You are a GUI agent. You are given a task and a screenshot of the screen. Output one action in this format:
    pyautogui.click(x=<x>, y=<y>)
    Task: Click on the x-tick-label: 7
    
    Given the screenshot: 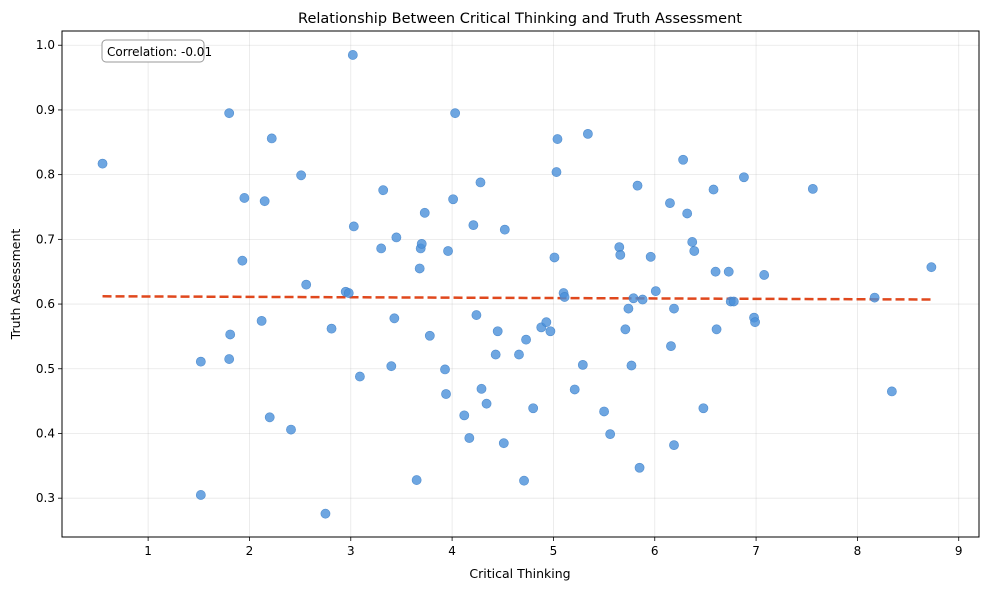 What is the action you would take?
    pyautogui.click(x=756, y=551)
    